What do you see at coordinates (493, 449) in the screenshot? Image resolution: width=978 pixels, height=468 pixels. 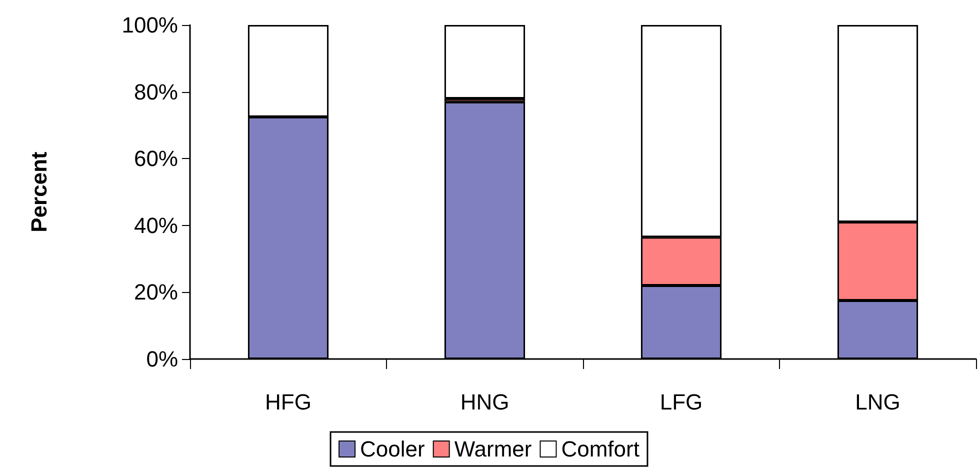 I see `legend-label: Warmer` at bounding box center [493, 449].